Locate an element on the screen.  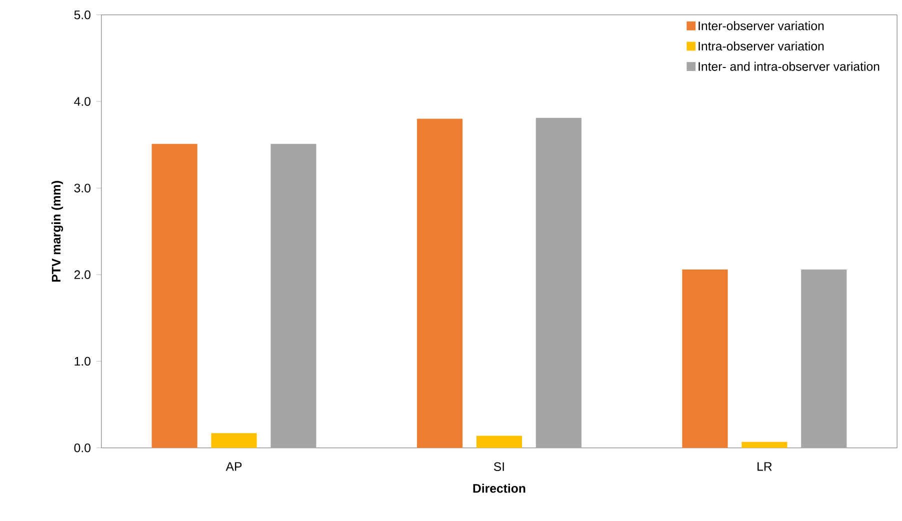
legend-label: Intra-observer variation is located at coordinates (761, 45).